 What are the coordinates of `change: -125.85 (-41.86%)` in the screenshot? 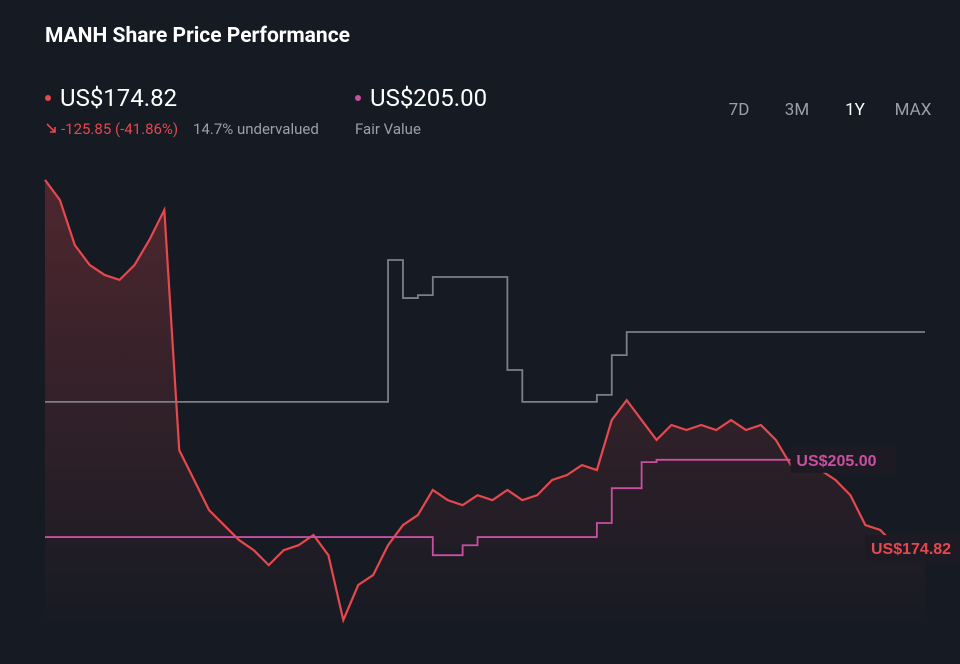 It's located at (120, 129).